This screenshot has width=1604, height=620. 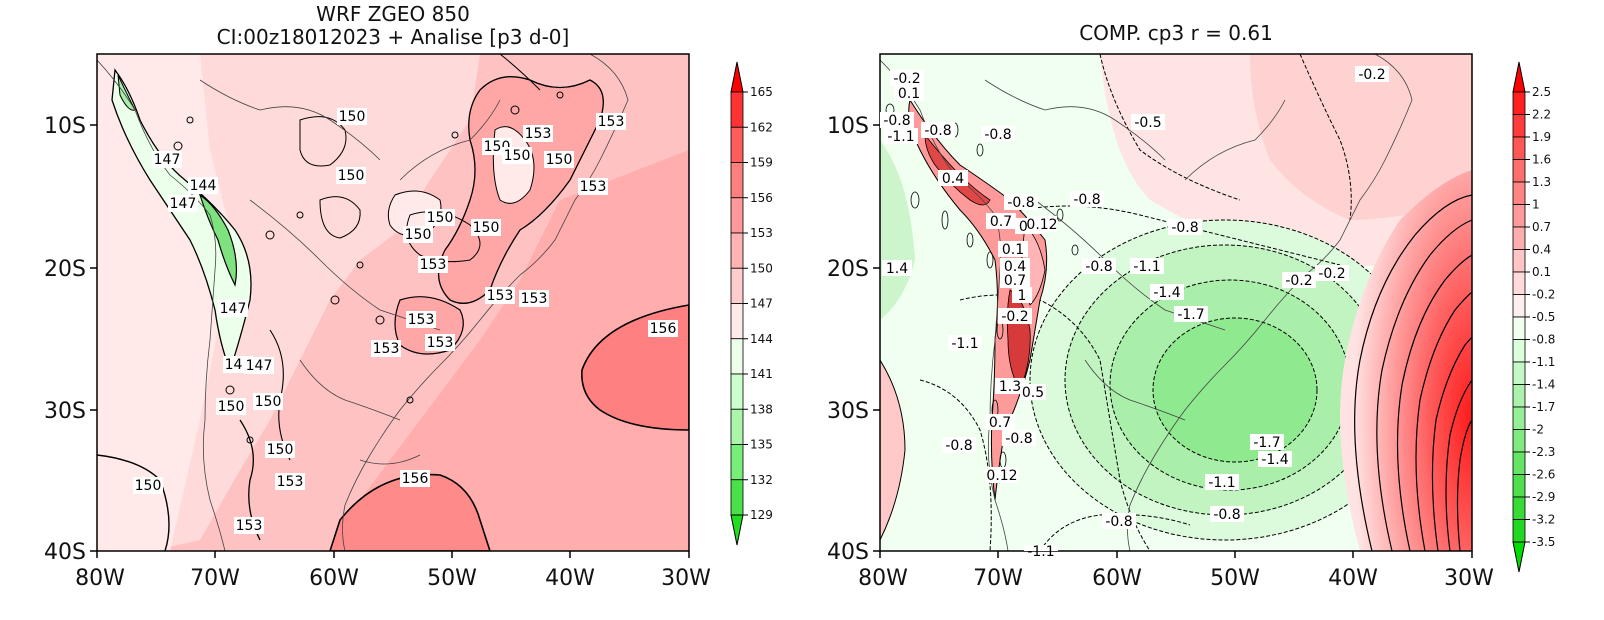 What do you see at coordinates (203, 185) in the screenshot?
I see `contour-label: 144` at bounding box center [203, 185].